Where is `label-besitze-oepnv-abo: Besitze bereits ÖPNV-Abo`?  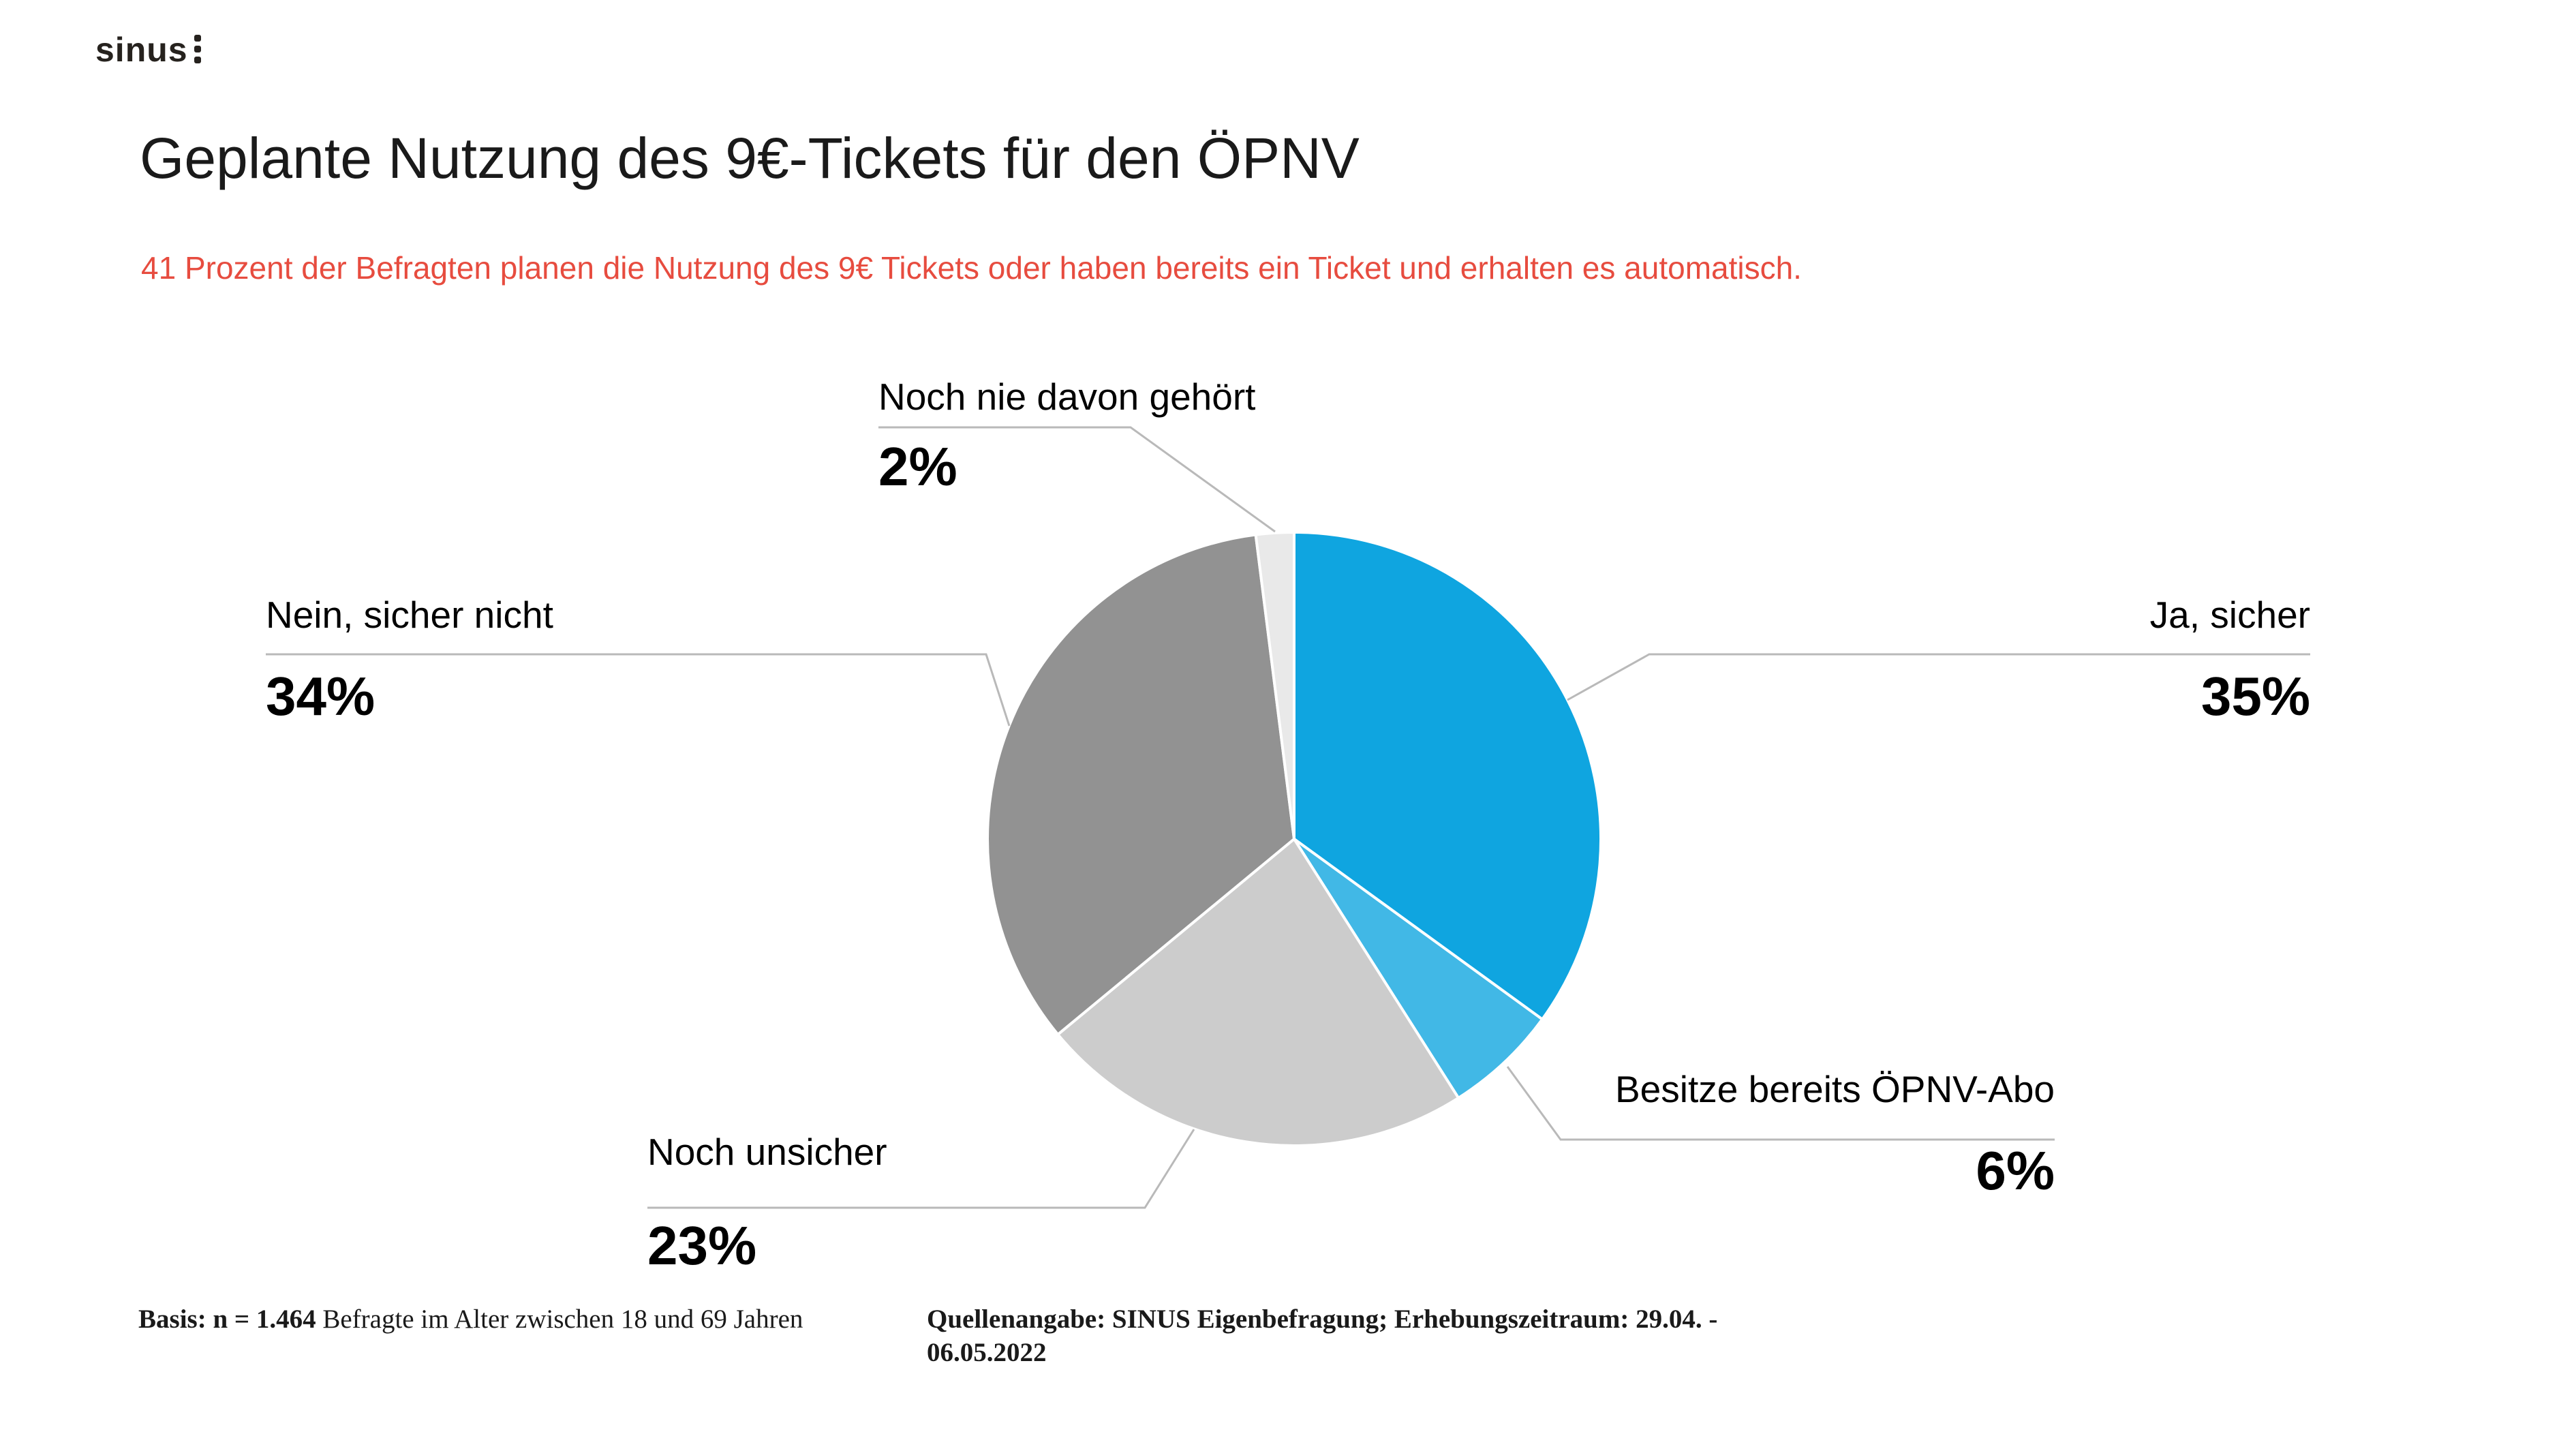 label-besitze-oepnv-abo: Besitze bereits ÖPNV-Abo is located at coordinates (1834, 1089).